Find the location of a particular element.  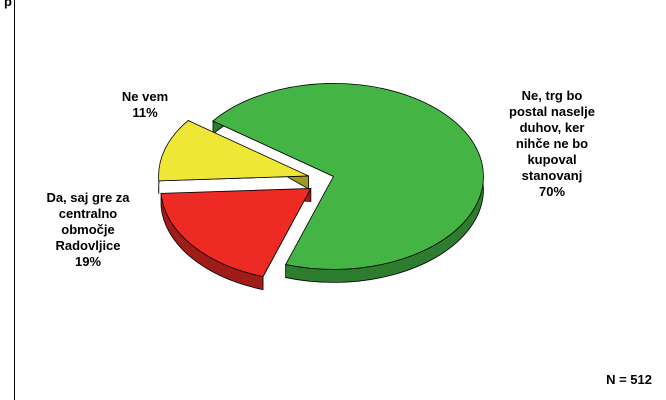

slice-dont-know is located at coordinates (233, 156).